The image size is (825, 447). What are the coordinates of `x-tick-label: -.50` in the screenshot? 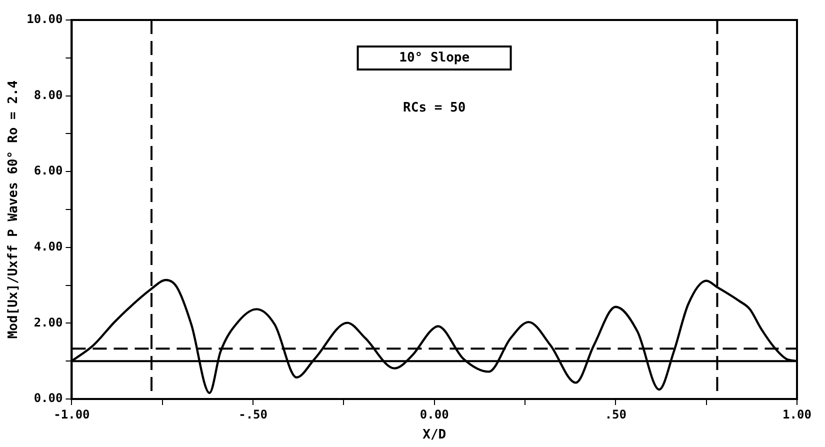 It's located at (253, 414).